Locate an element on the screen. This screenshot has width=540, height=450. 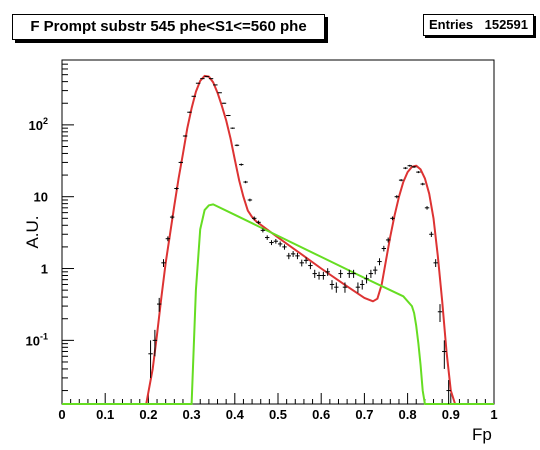
x-tick-label: 0.9 is located at coordinates (451, 414).